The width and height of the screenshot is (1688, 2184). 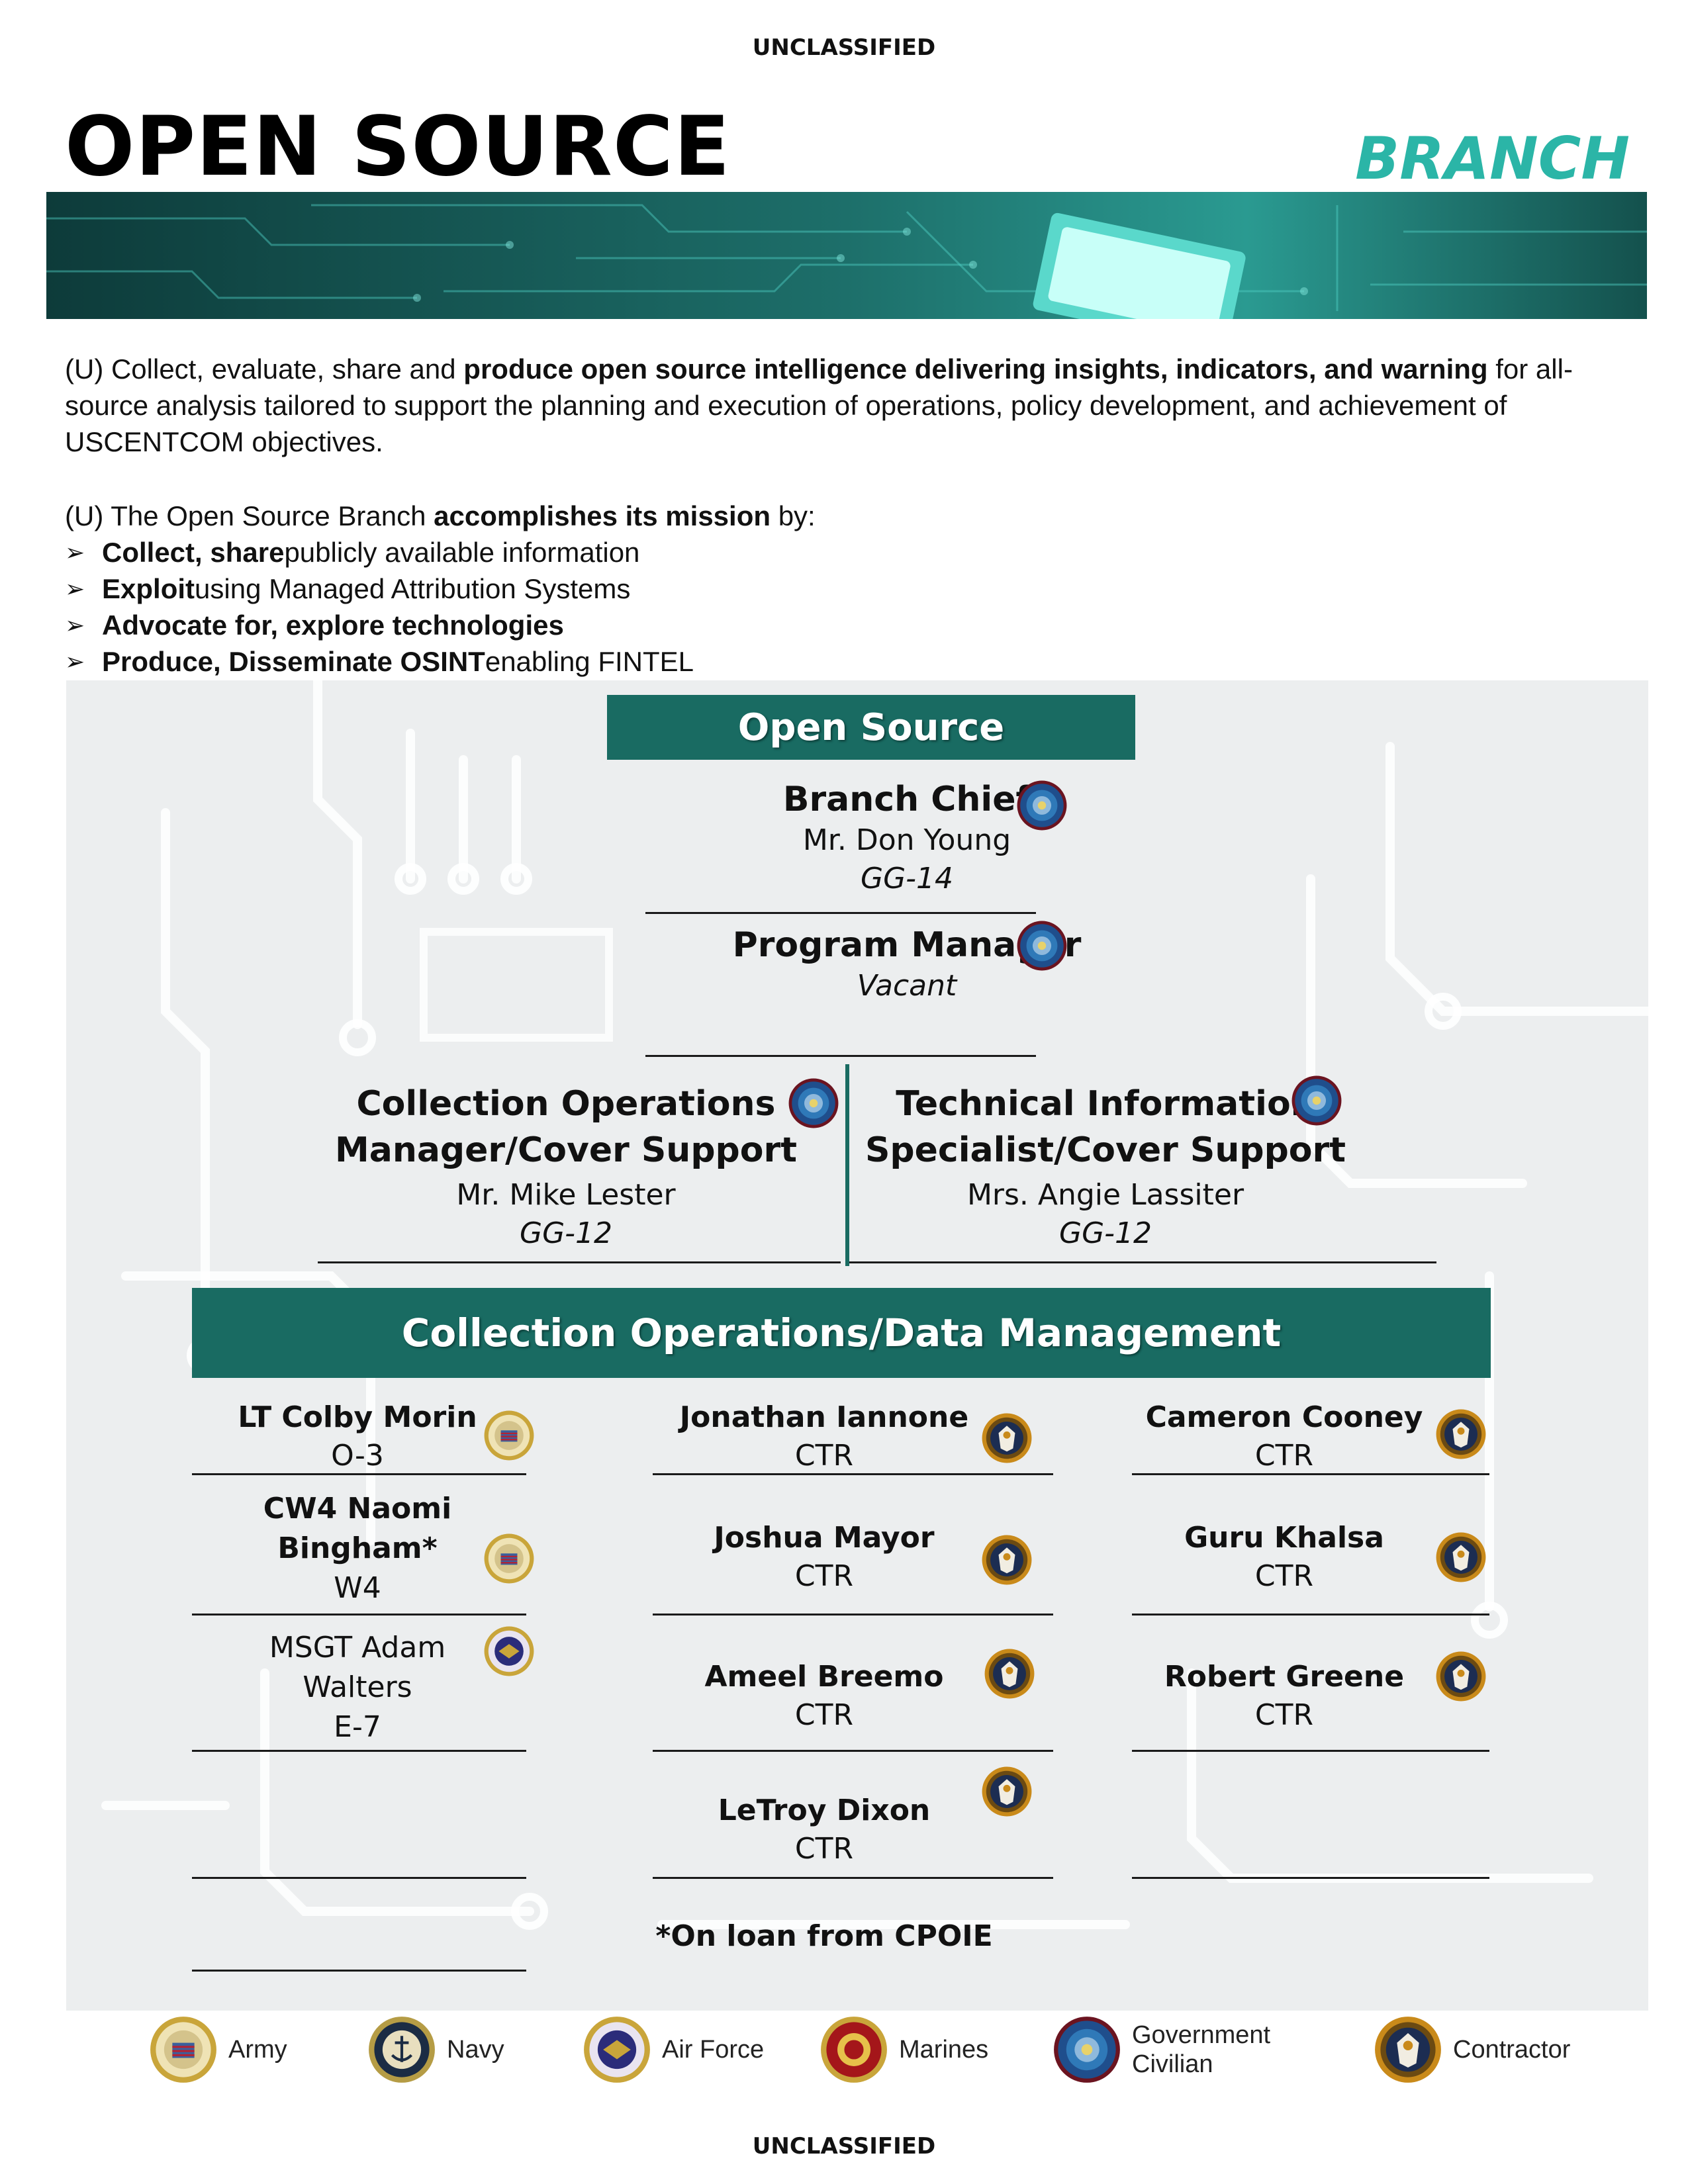 I want to click on collection-ops-manager-name: Mr. Mike Lester, so click(x=566, y=1195).